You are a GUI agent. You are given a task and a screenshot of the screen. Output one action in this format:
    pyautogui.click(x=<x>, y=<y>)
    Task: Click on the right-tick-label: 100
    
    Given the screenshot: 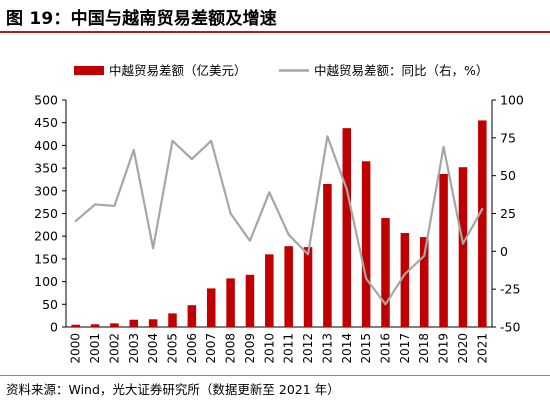 What is the action you would take?
    pyautogui.click(x=512, y=100)
    